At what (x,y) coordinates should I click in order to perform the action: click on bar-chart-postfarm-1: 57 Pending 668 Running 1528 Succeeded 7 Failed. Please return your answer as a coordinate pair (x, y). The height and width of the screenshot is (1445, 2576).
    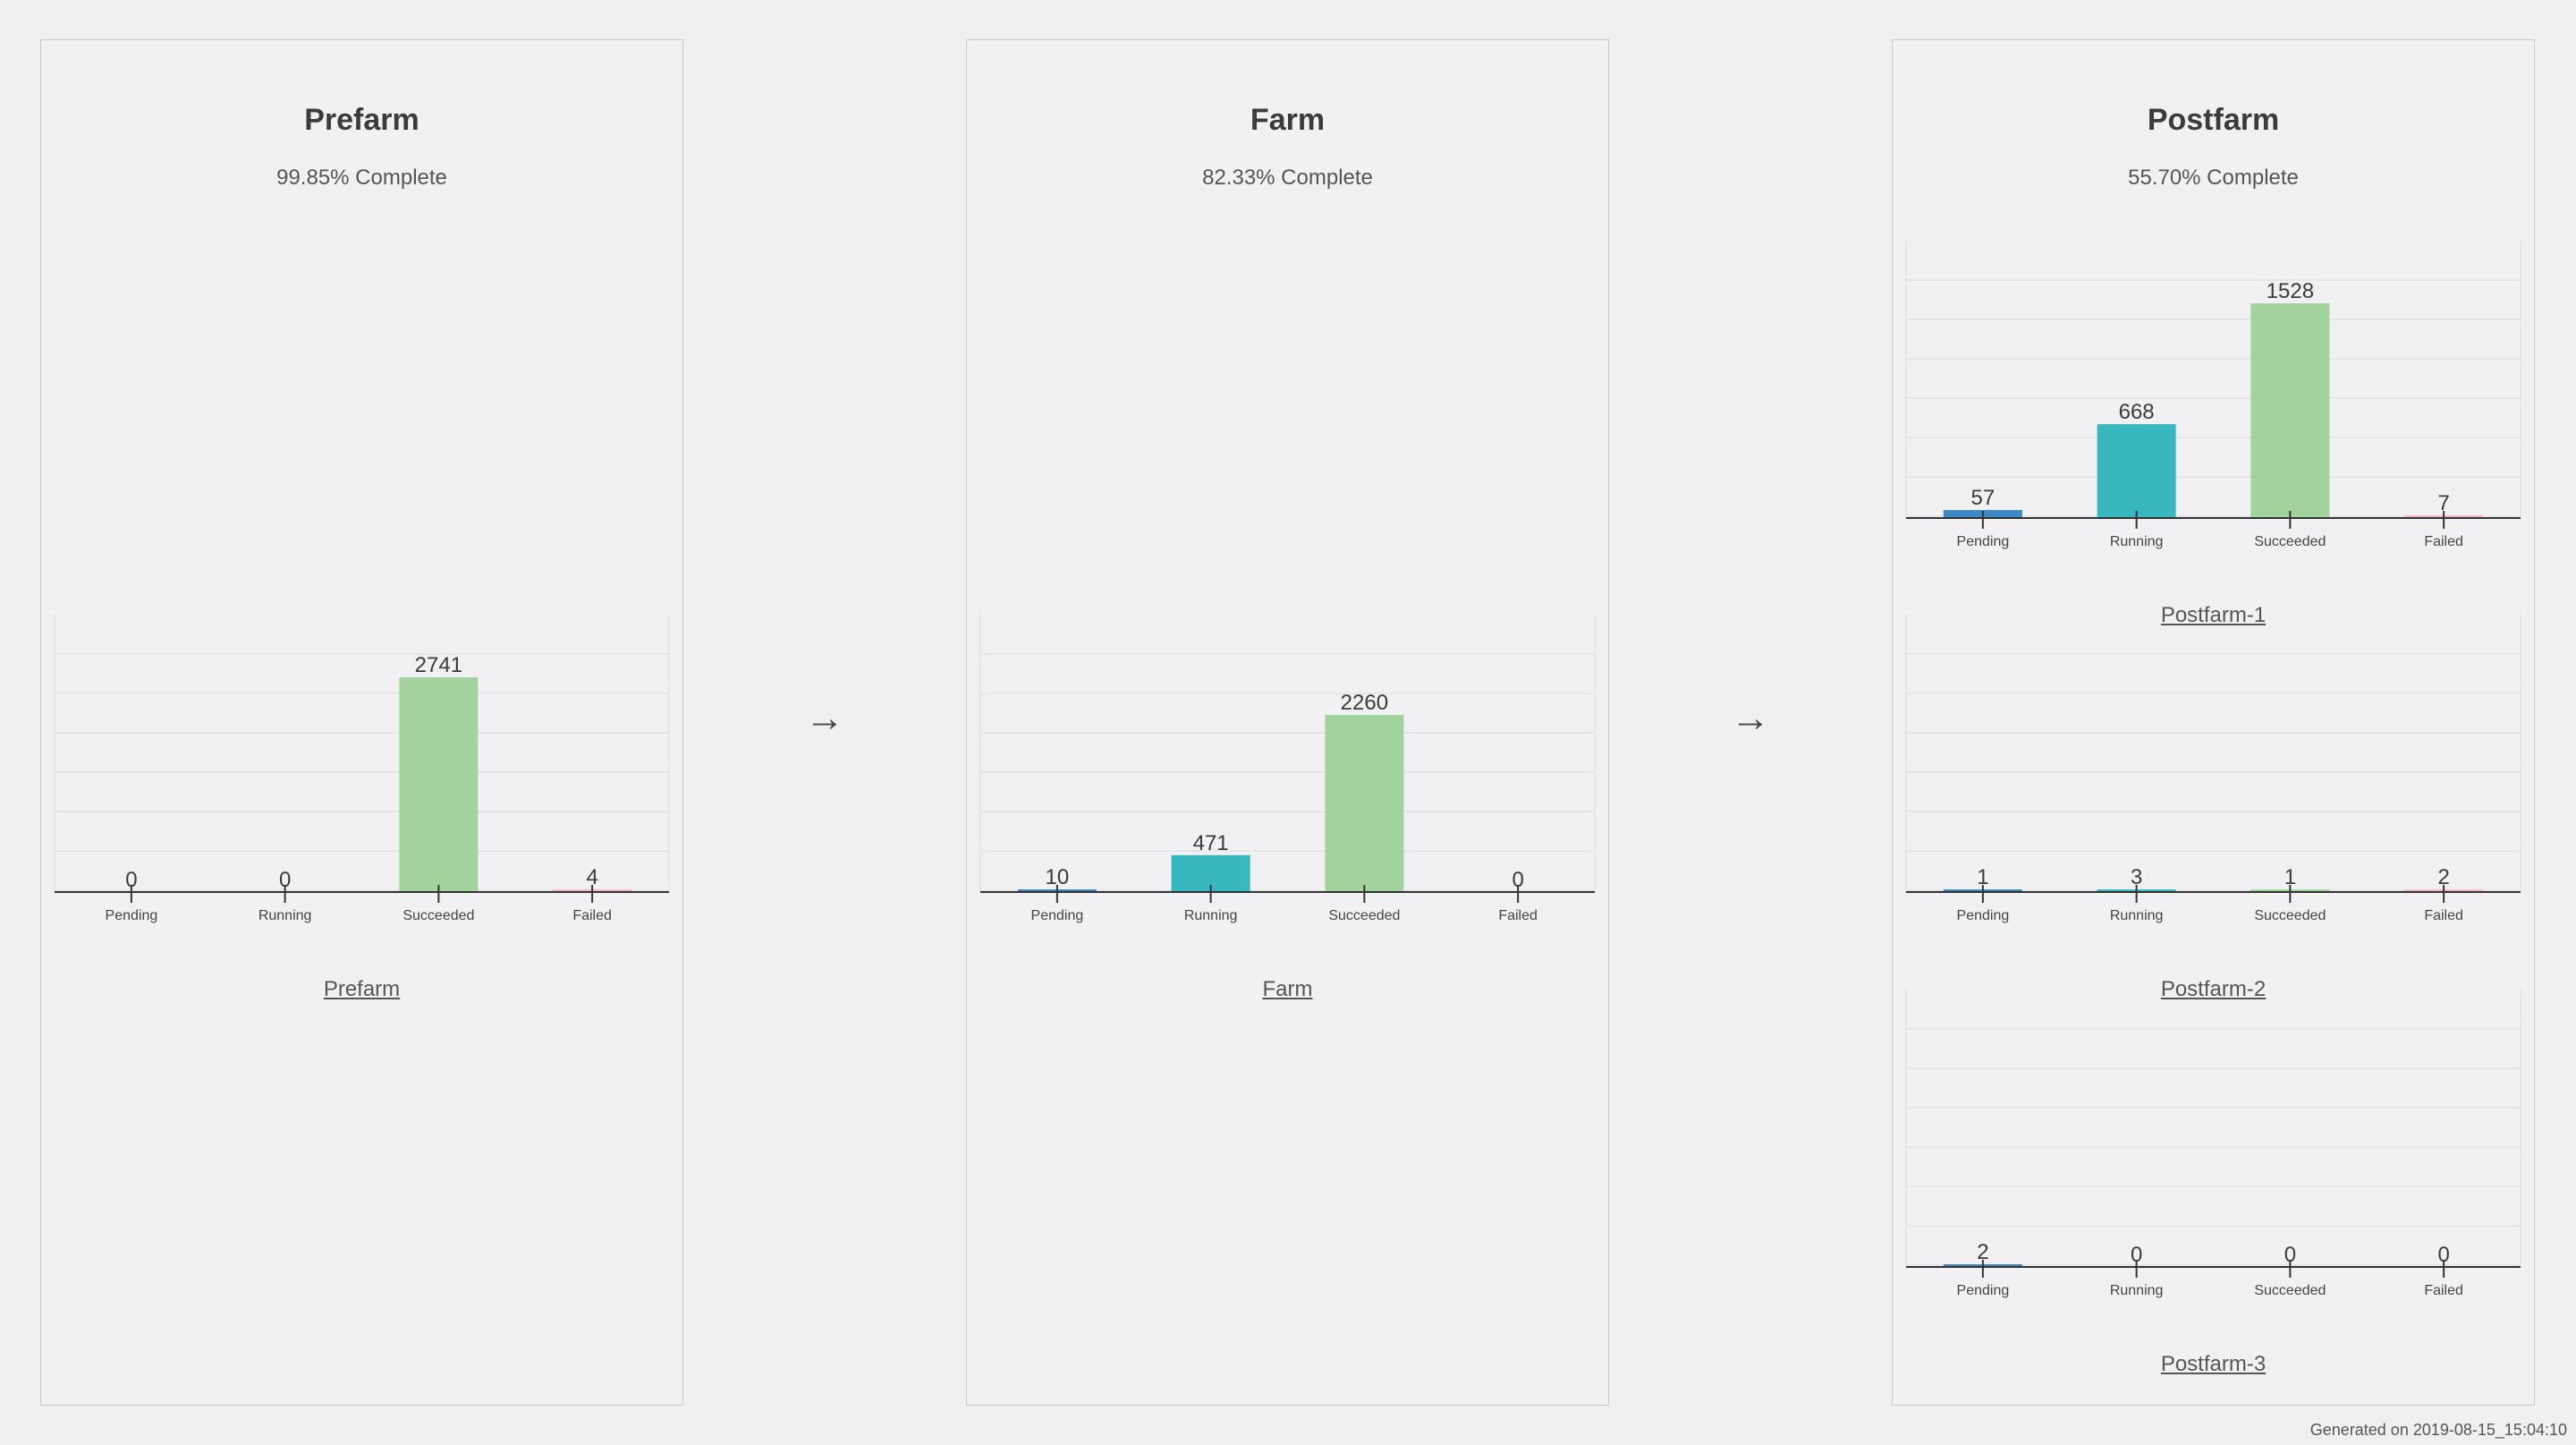
    Looking at the image, I should click on (2213, 395).